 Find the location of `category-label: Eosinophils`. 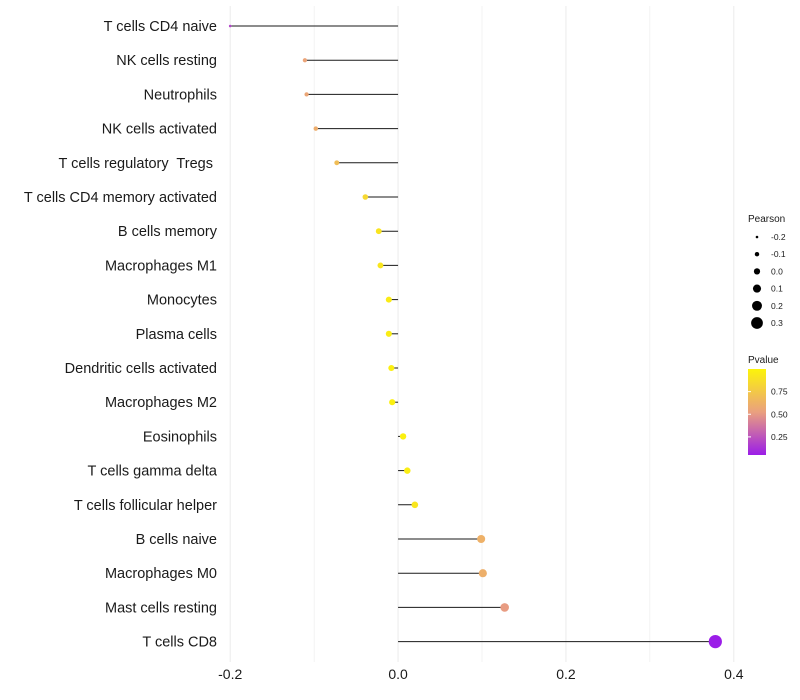

category-label: Eosinophils is located at coordinates (180, 437).